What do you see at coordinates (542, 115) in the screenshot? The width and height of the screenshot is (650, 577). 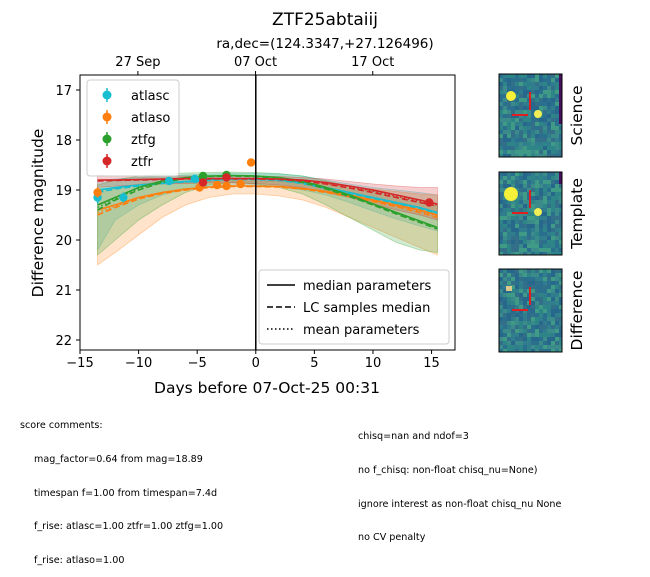 I see `stamp-science: Science` at bounding box center [542, 115].